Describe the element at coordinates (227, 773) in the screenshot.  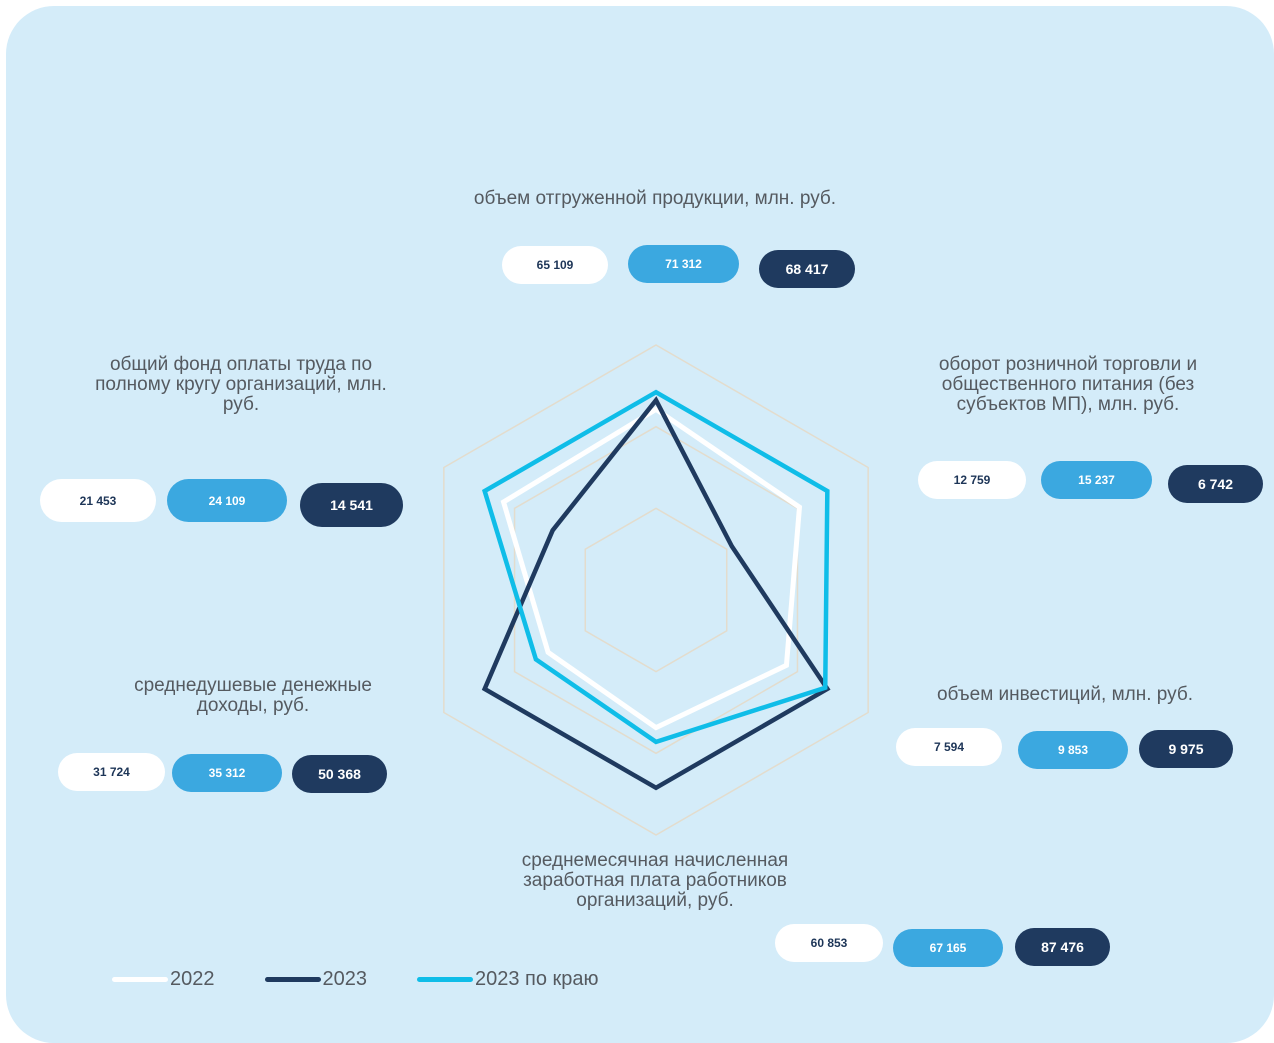
I see `value-2023-region-income: 35 312` at that location.